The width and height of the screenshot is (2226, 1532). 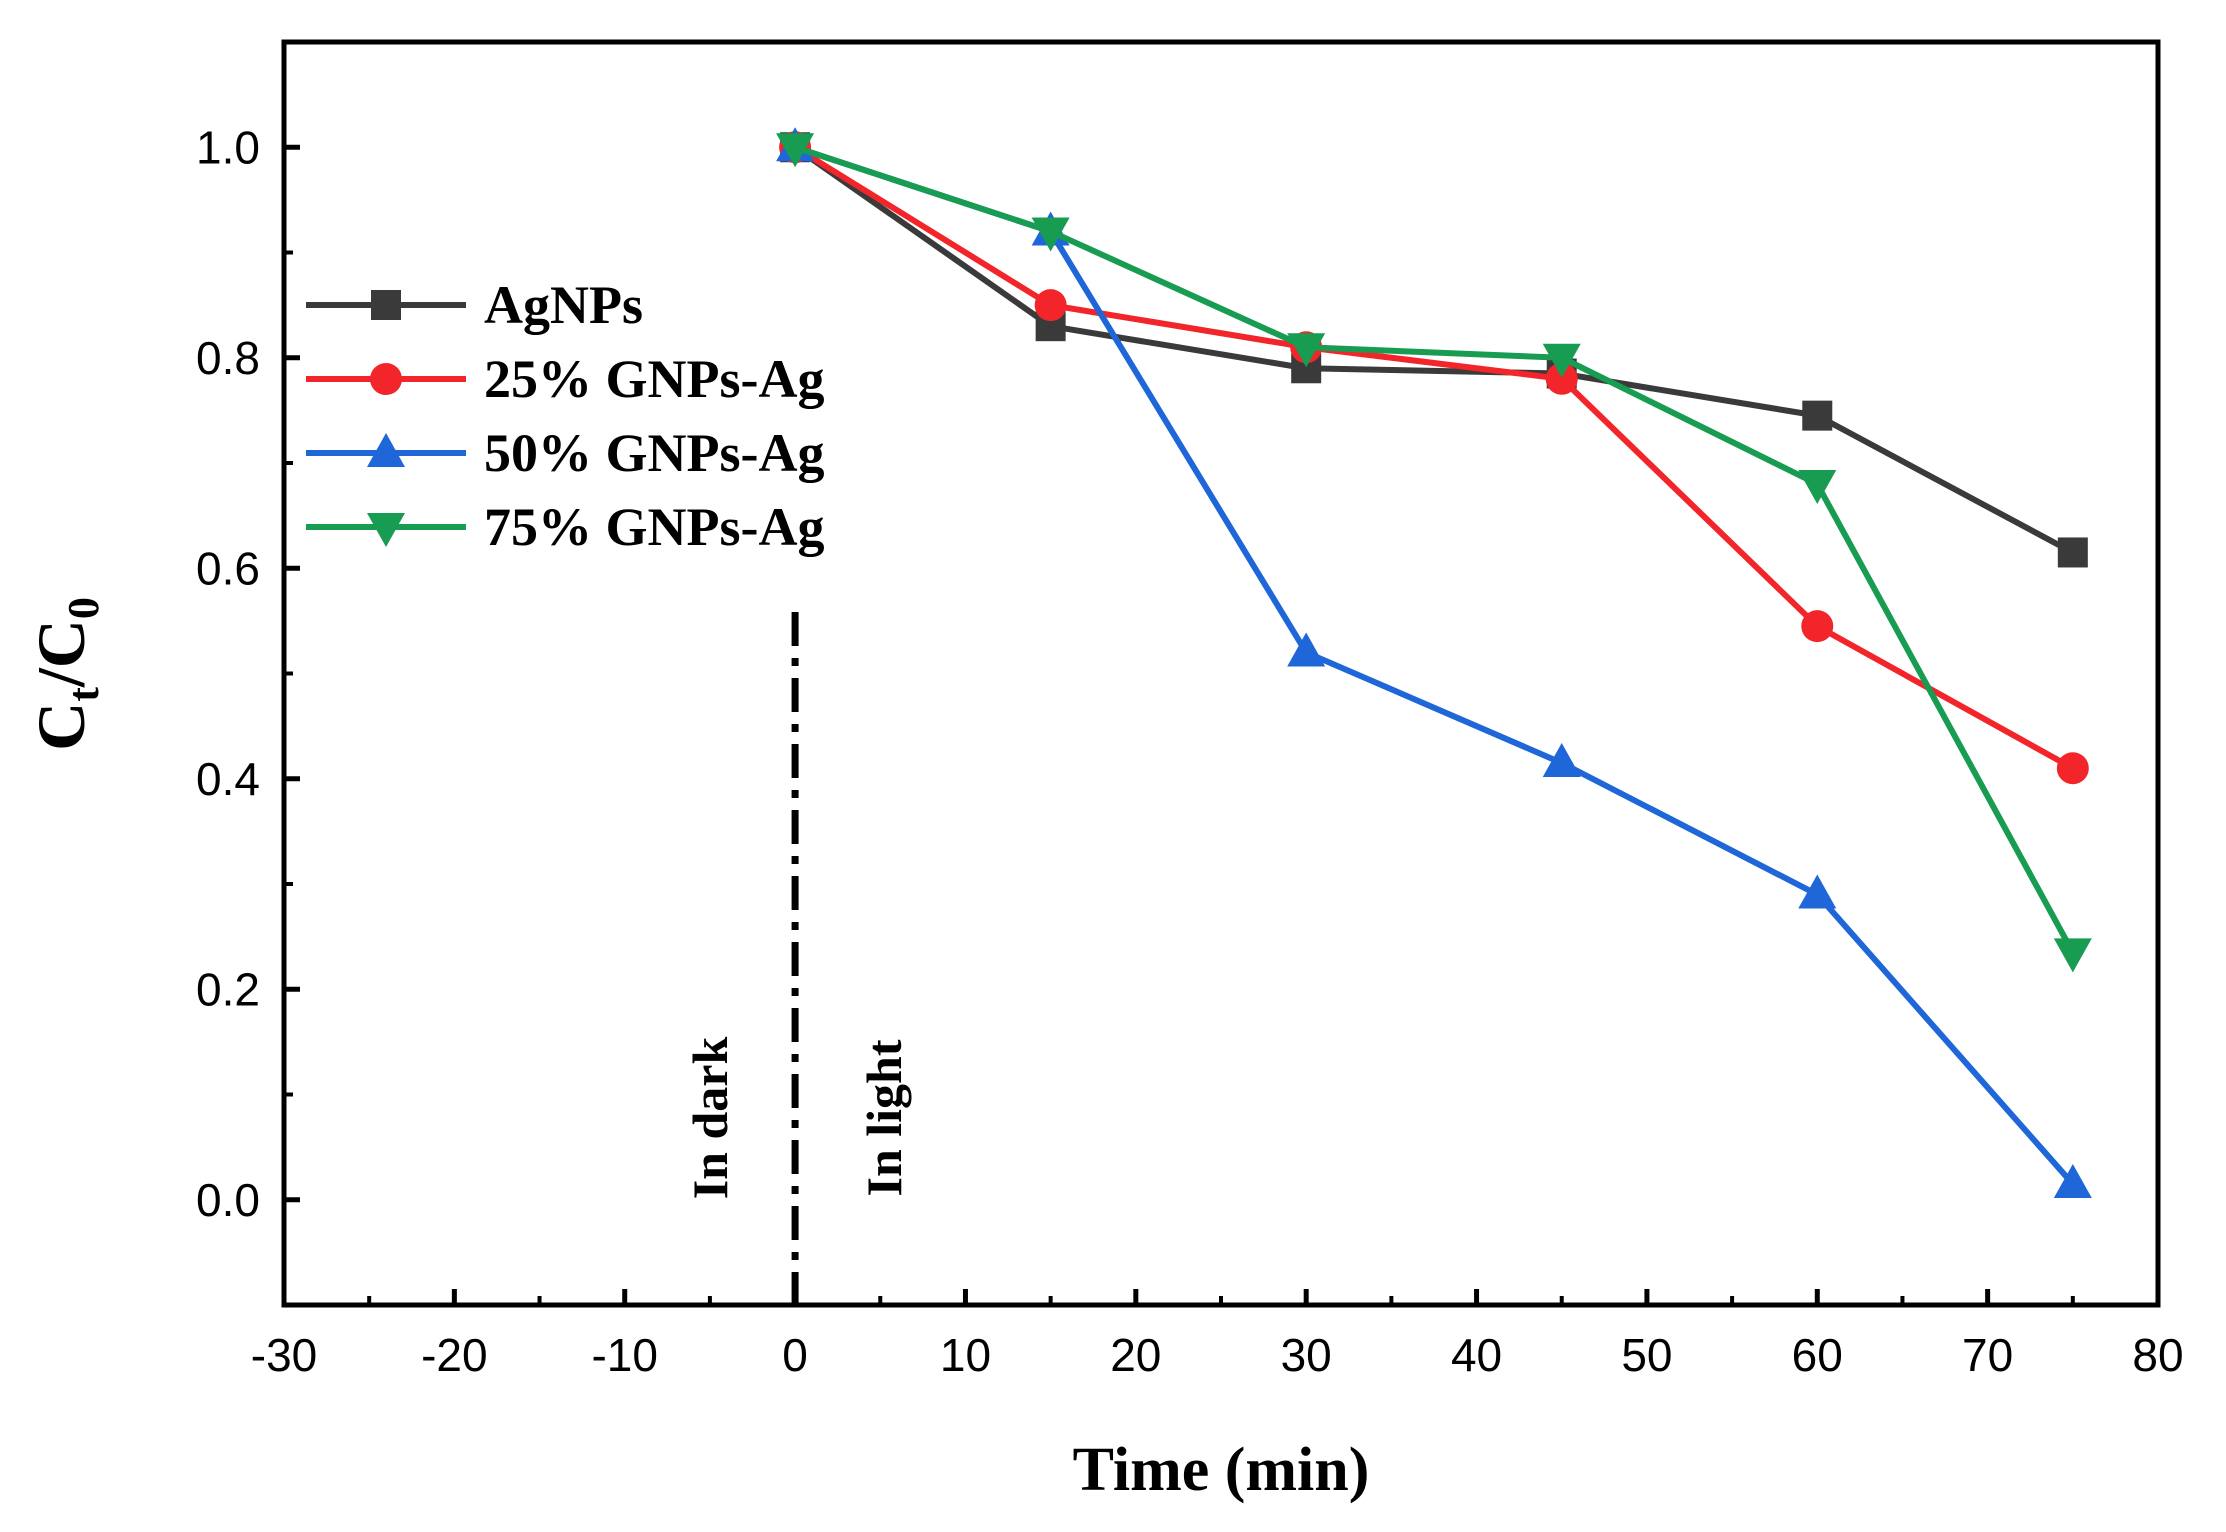 I want to click on y-tick-label: 0.0, so click(x=228, y=1200).